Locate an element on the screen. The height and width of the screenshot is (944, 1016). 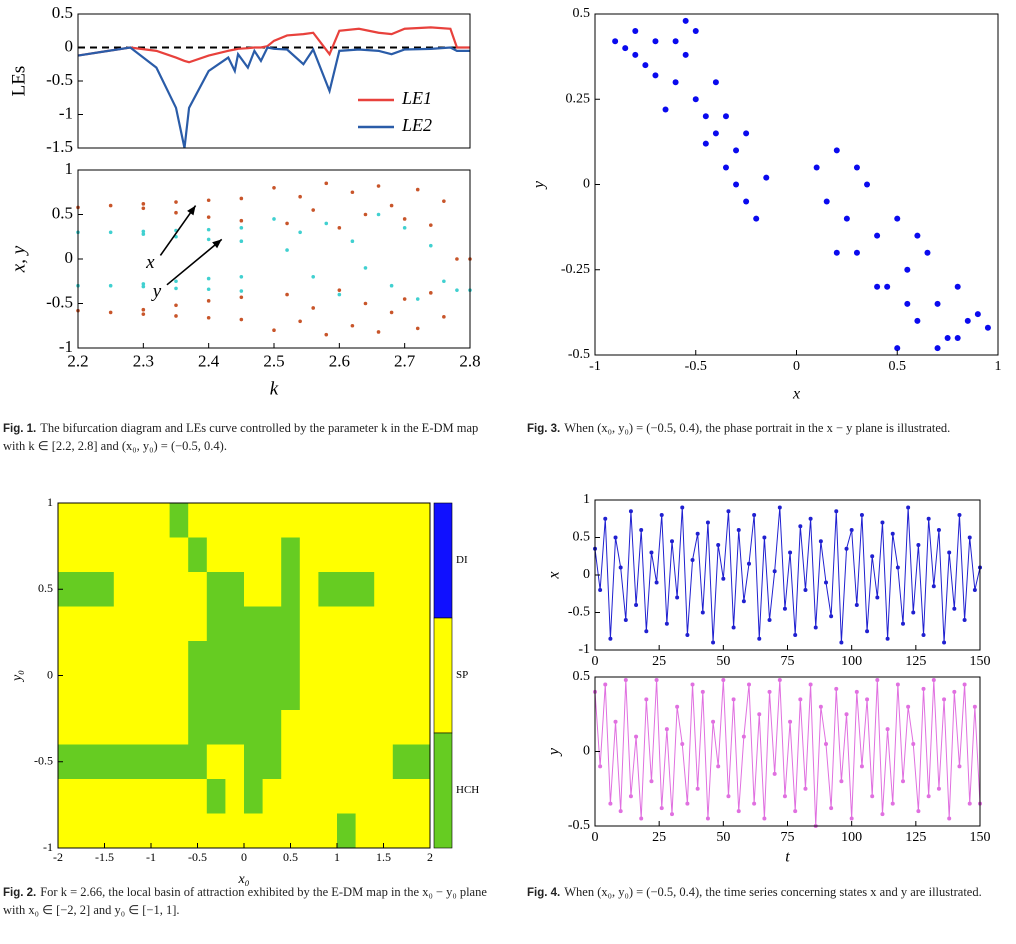
x-tick-label: 2.2 is located at coordinates (77, 360).